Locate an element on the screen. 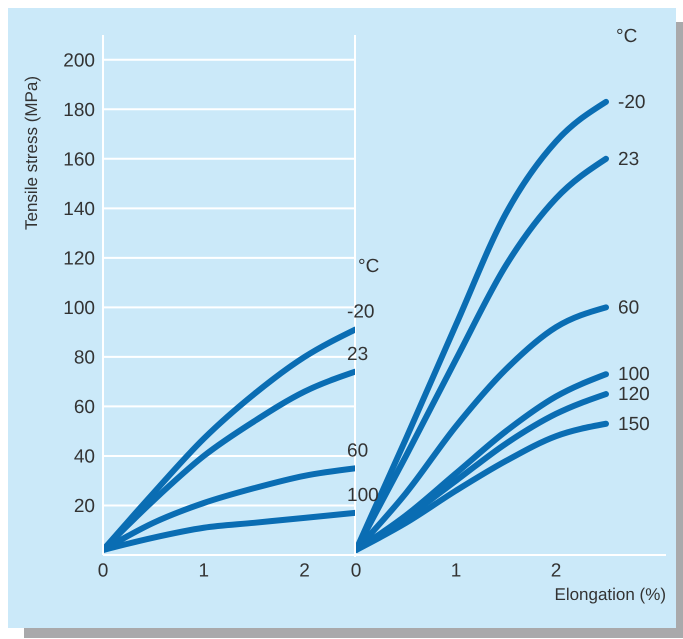 This screenshot has width=683, height=639. x-axis-title: Elongation (%) is located at coordinates (610, 594).